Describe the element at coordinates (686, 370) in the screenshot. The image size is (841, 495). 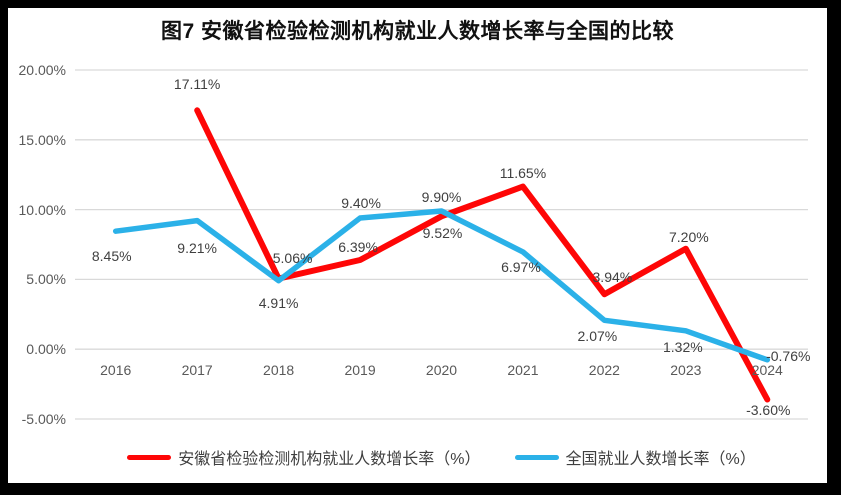
I see `x-axis-tick-label: 2023` at that location.